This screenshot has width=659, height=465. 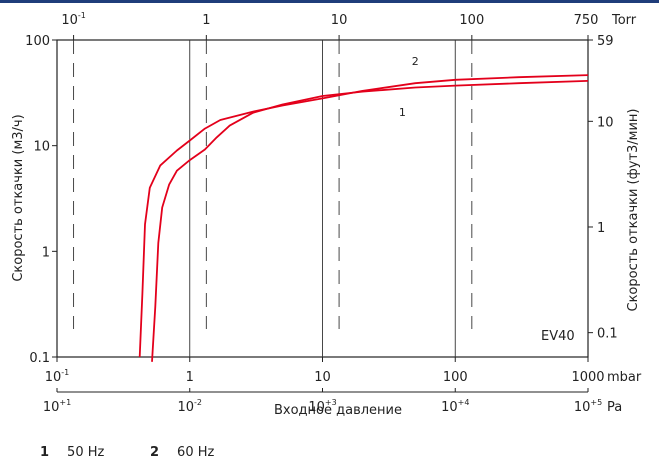 I want to click on top-tick-label: 10, so click(x=339, y=20).